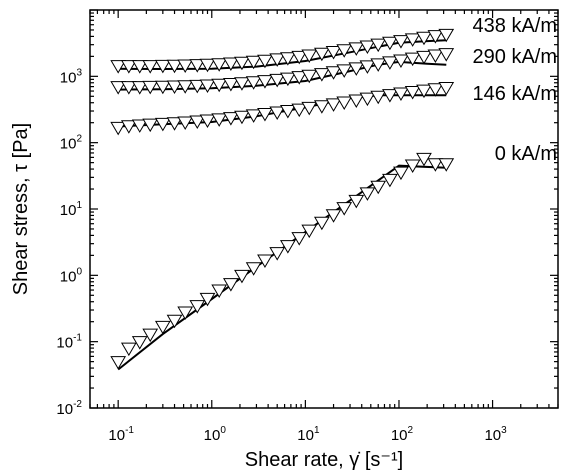  I want to click on x-tick-label-2-base: 10, so click(305, 435).